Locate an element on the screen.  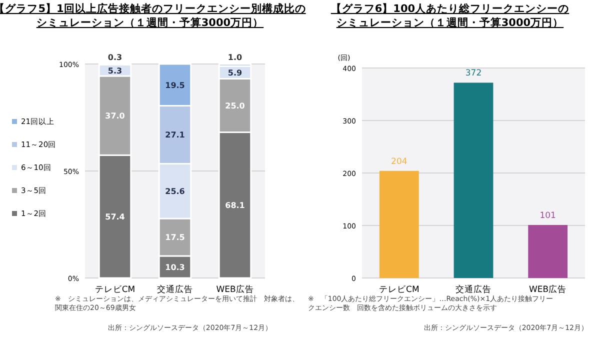
data-label: 1.0 is located at coordinates (235, 57).